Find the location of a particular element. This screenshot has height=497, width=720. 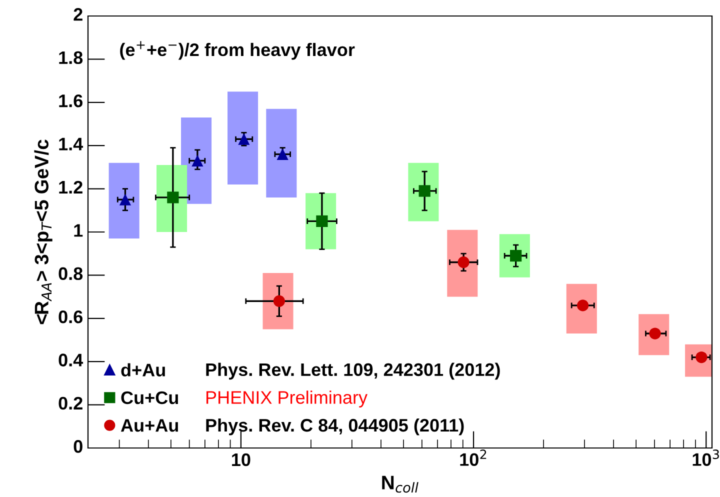

x-axis-title: N$_{coll}$ is located at coordinates (400, 484).